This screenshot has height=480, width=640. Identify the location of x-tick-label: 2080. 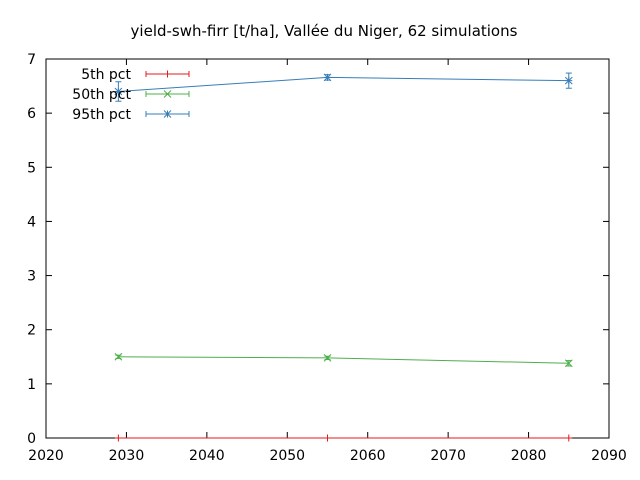
(529, 456).